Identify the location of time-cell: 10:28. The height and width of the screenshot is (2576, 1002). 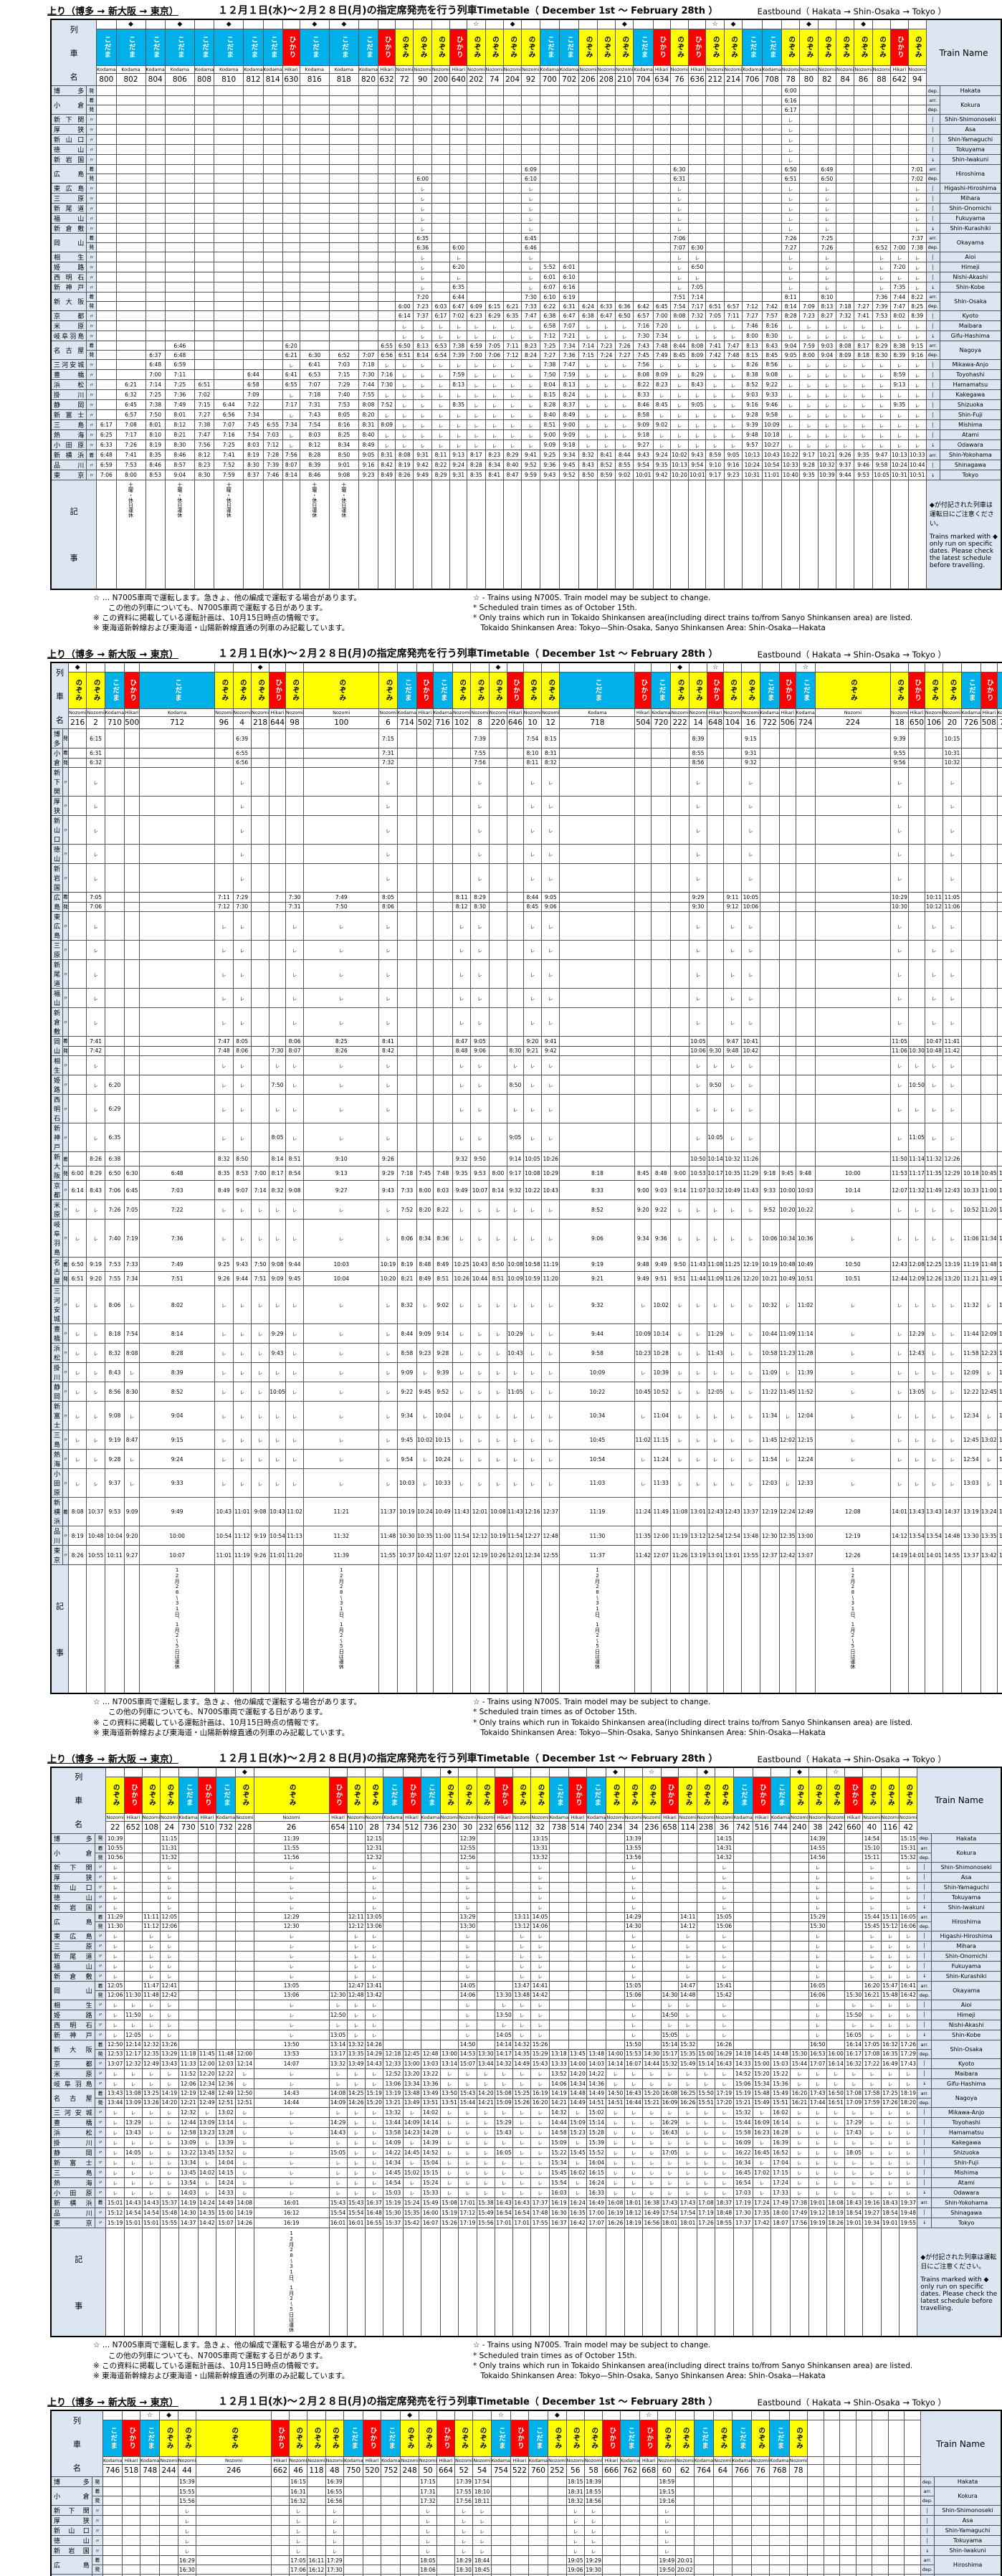
(662, 1353).